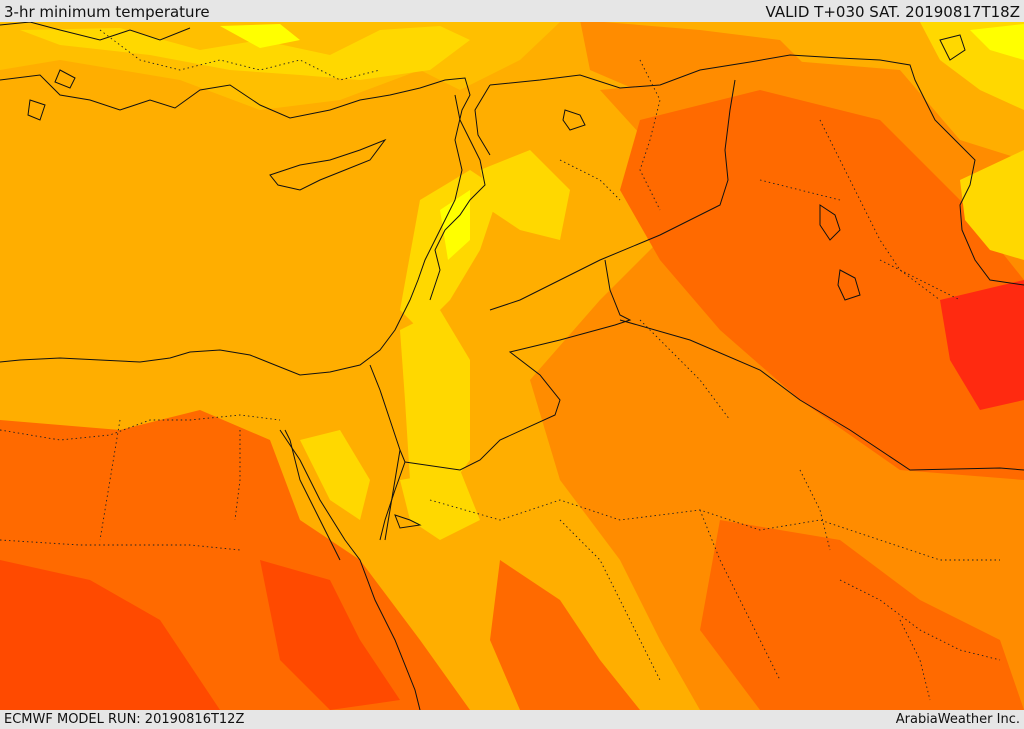 Image resolution: width=1024 pixels, height=729 pixels. What do you see at coordinates (107, 12) in the screenshot?
I see `map-title: 3-hr minimum temperature` at bounding box center [107, 12].